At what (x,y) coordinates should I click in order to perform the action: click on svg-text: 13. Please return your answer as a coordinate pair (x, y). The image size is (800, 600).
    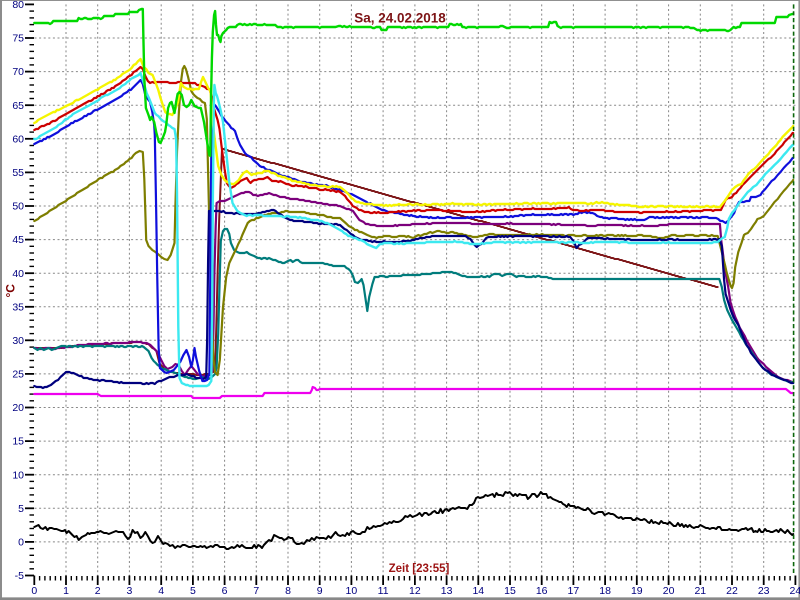
    Looking at the image, I should click on (447, 591).